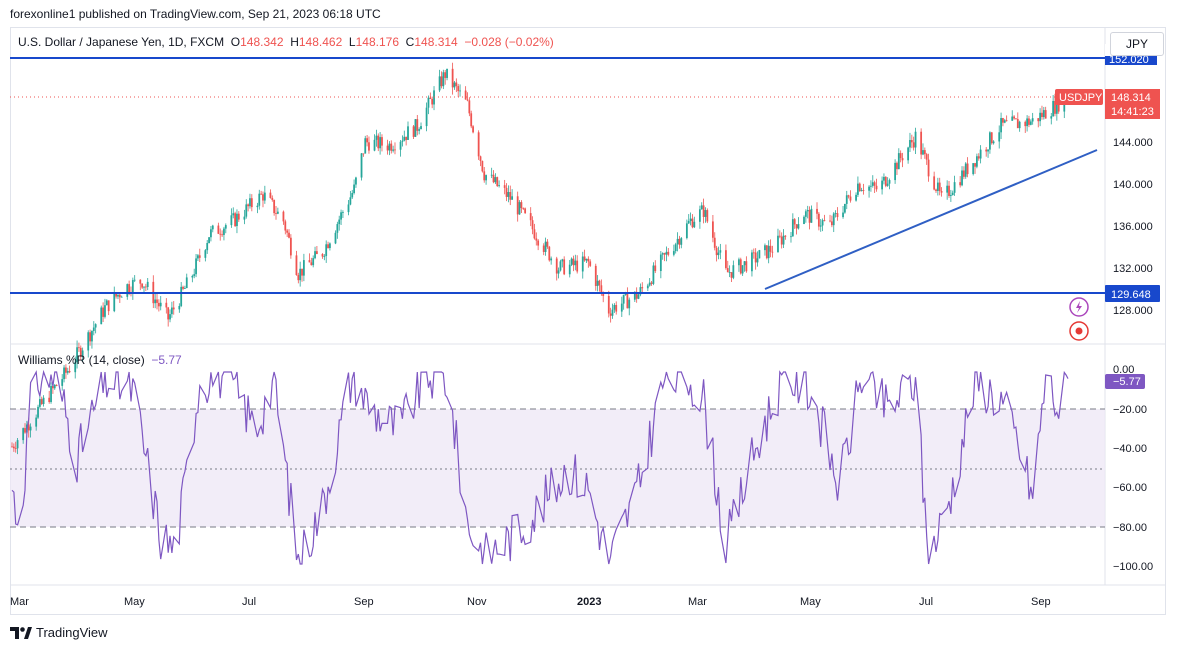  I want to click on wr-tick-0: 0.00, so click(1123, 370).